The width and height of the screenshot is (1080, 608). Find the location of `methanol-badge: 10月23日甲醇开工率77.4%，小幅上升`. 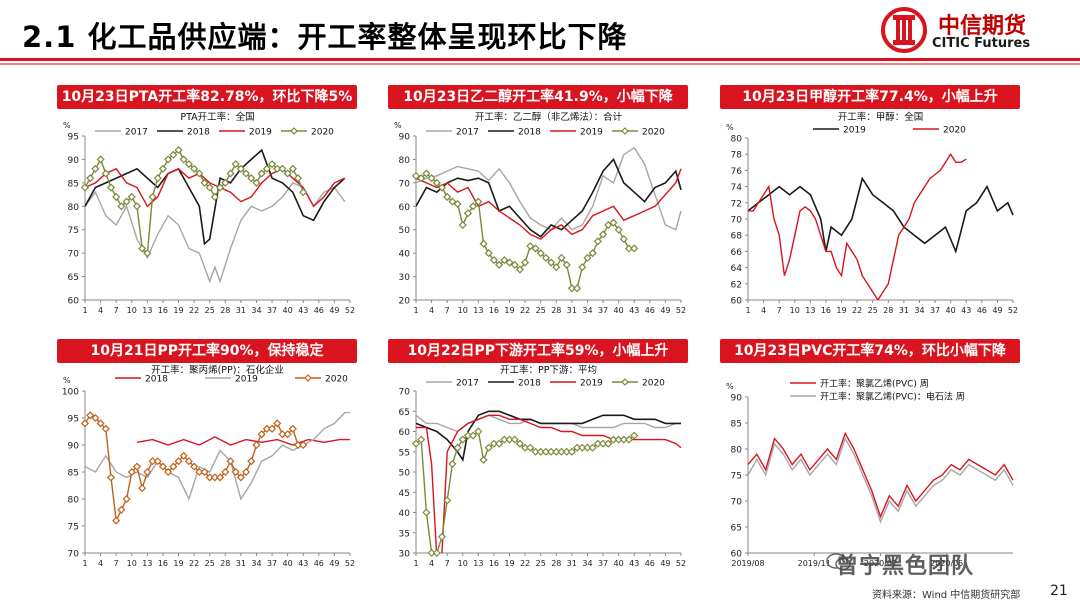

methanol-badge: 10月23日甲醇开工率77.4%，小幅上升 is located at coordinates (870, 97).